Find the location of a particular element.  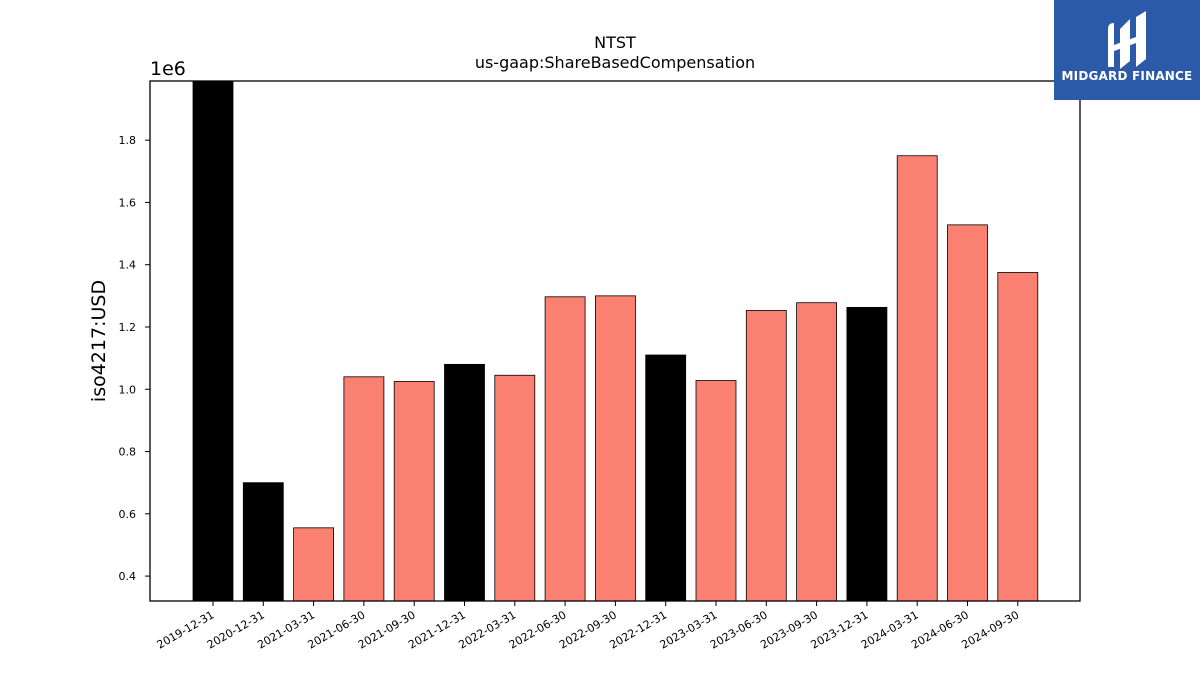

y-tick-label: 0.4 is located at coordinates (128, 576).